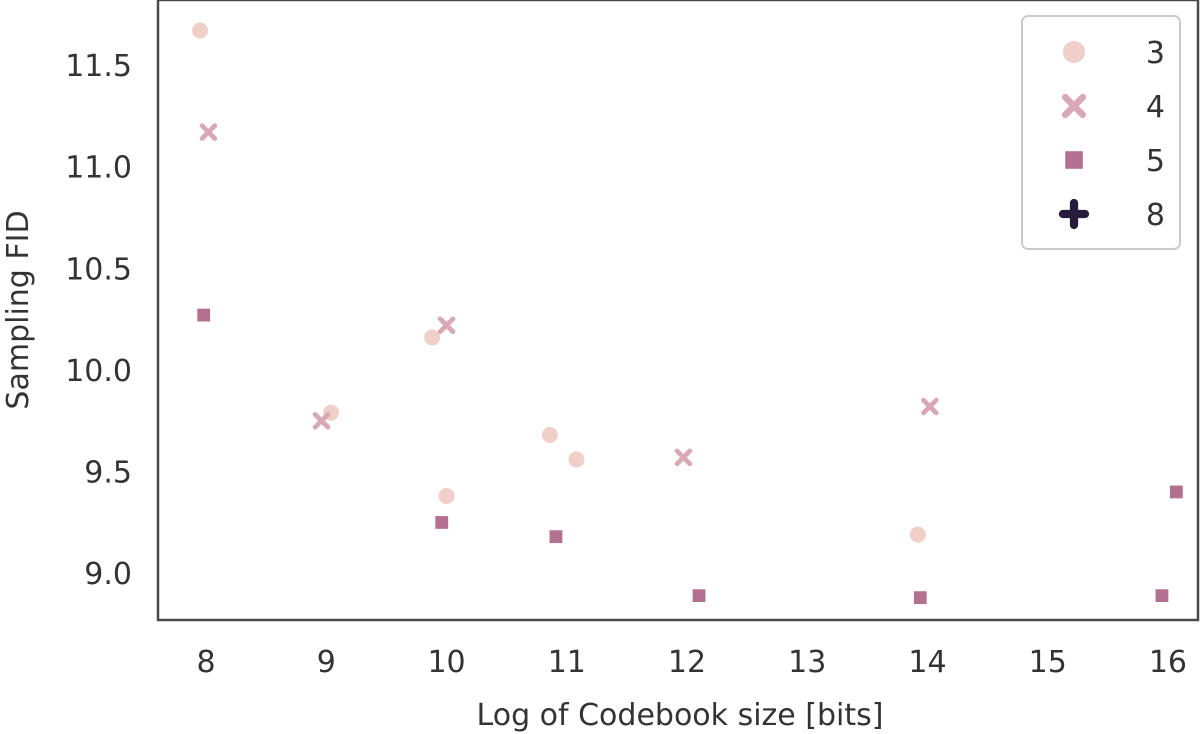 The height and width of the screenshot is (734, 1200). I want to click on x-tick-label-15: 15, so click(1048, 662).